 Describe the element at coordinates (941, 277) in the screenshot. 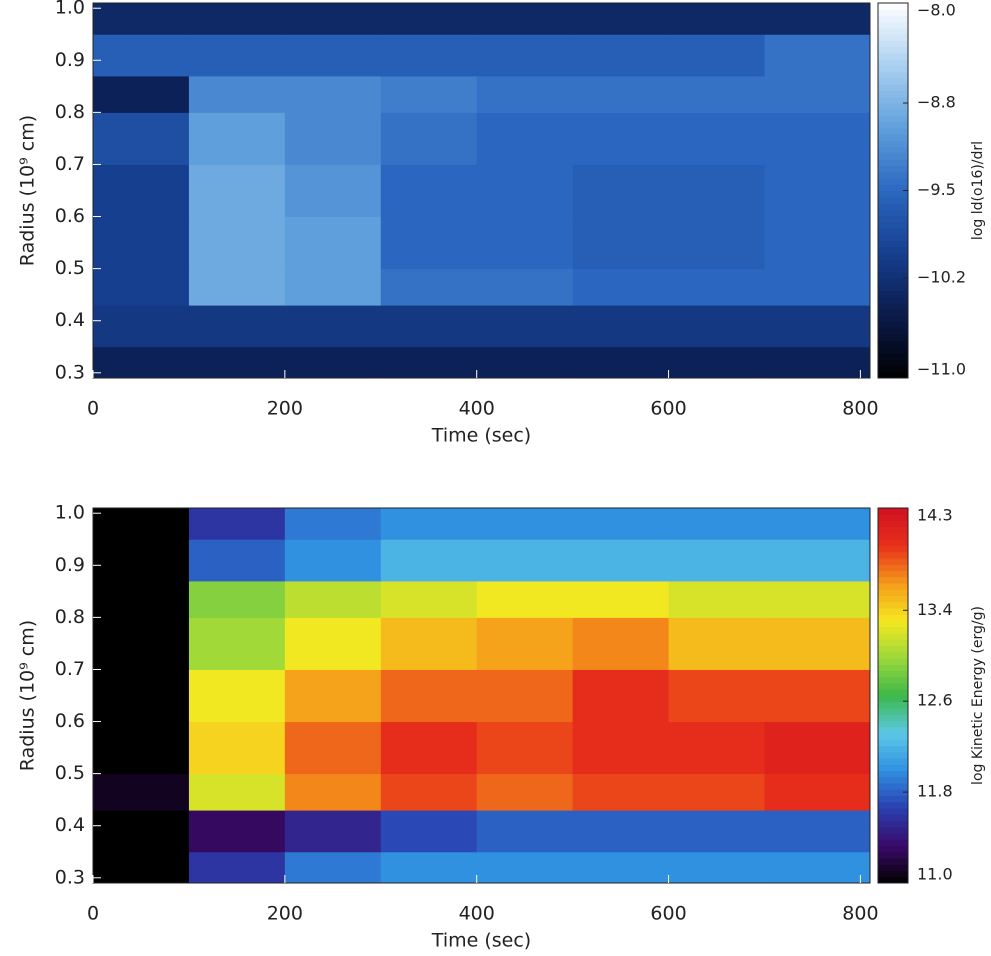

I see `colorbar-tick-label: −10.2` at that location.